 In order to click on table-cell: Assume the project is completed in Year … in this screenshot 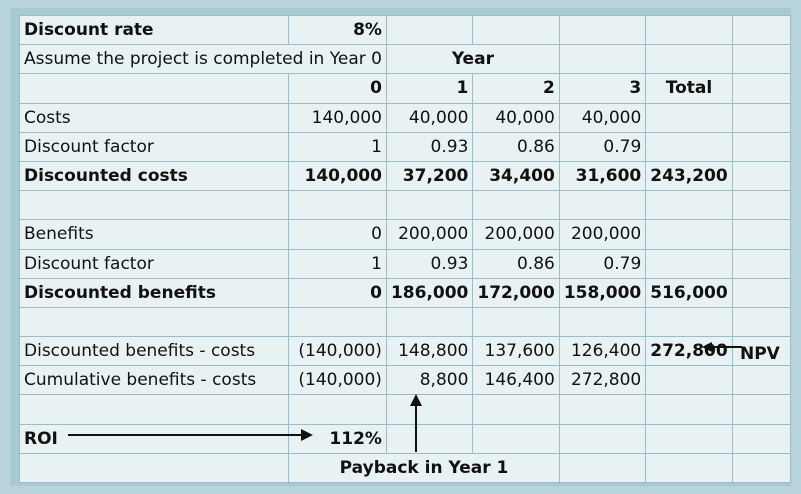, I will do `click(203, 59)`.